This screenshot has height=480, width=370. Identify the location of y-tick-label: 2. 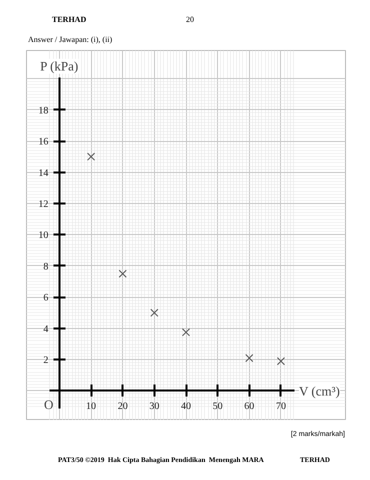
(45, 360).